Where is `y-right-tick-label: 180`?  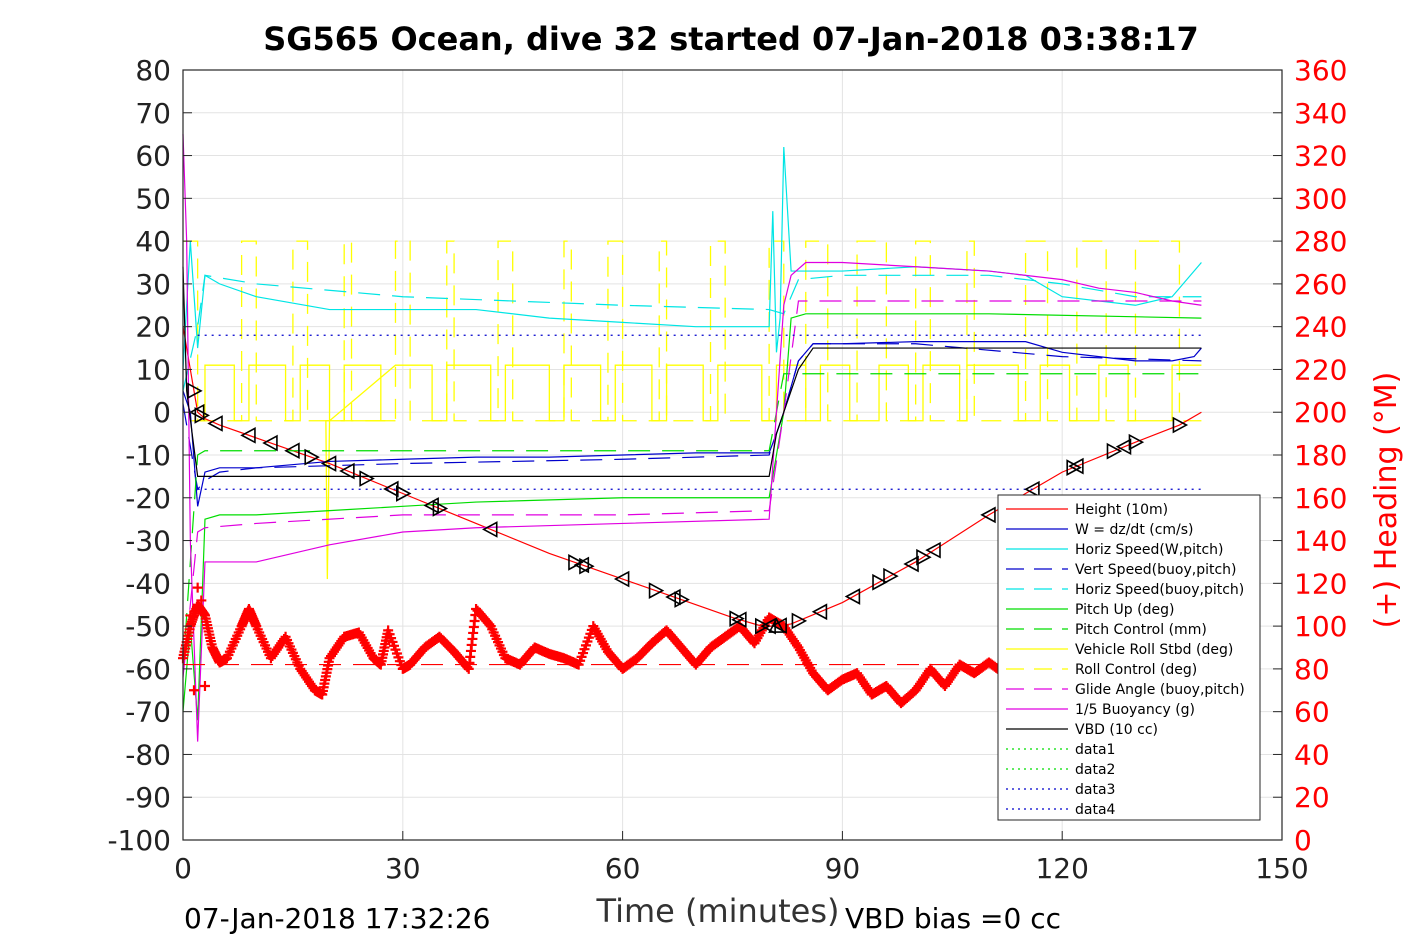 y-right-tick-label: 180 is located at coordinates (1320, 455).